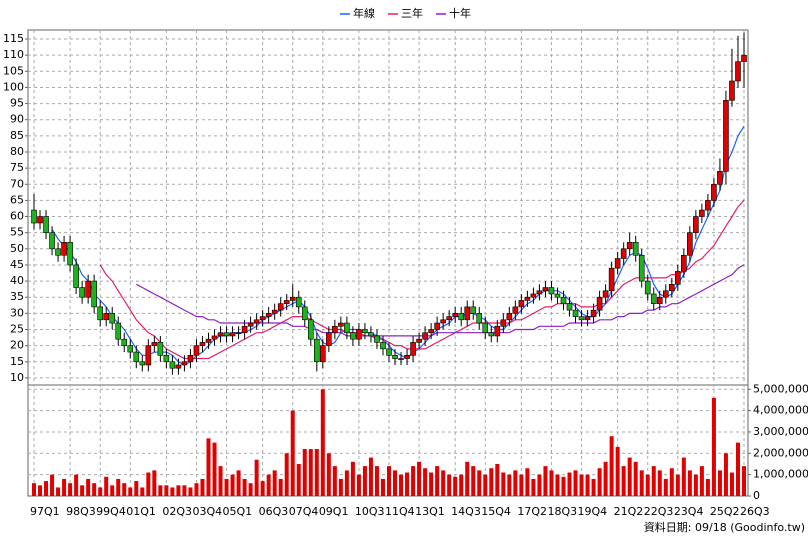 The image size is (808, 540). I want to click on ma-line, so click(440, 300).